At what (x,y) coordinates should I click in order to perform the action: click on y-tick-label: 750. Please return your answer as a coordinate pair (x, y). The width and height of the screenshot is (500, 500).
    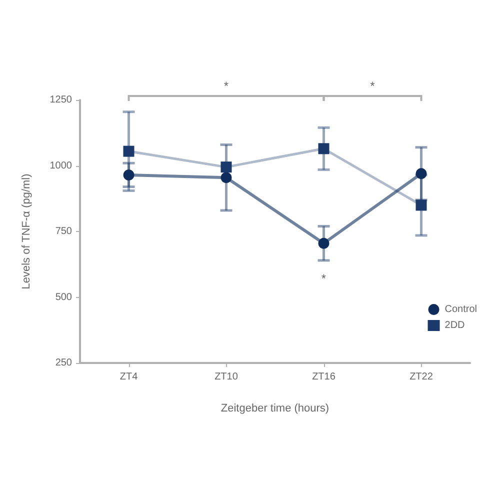
    Looking at the image, I should click on (63, 231).